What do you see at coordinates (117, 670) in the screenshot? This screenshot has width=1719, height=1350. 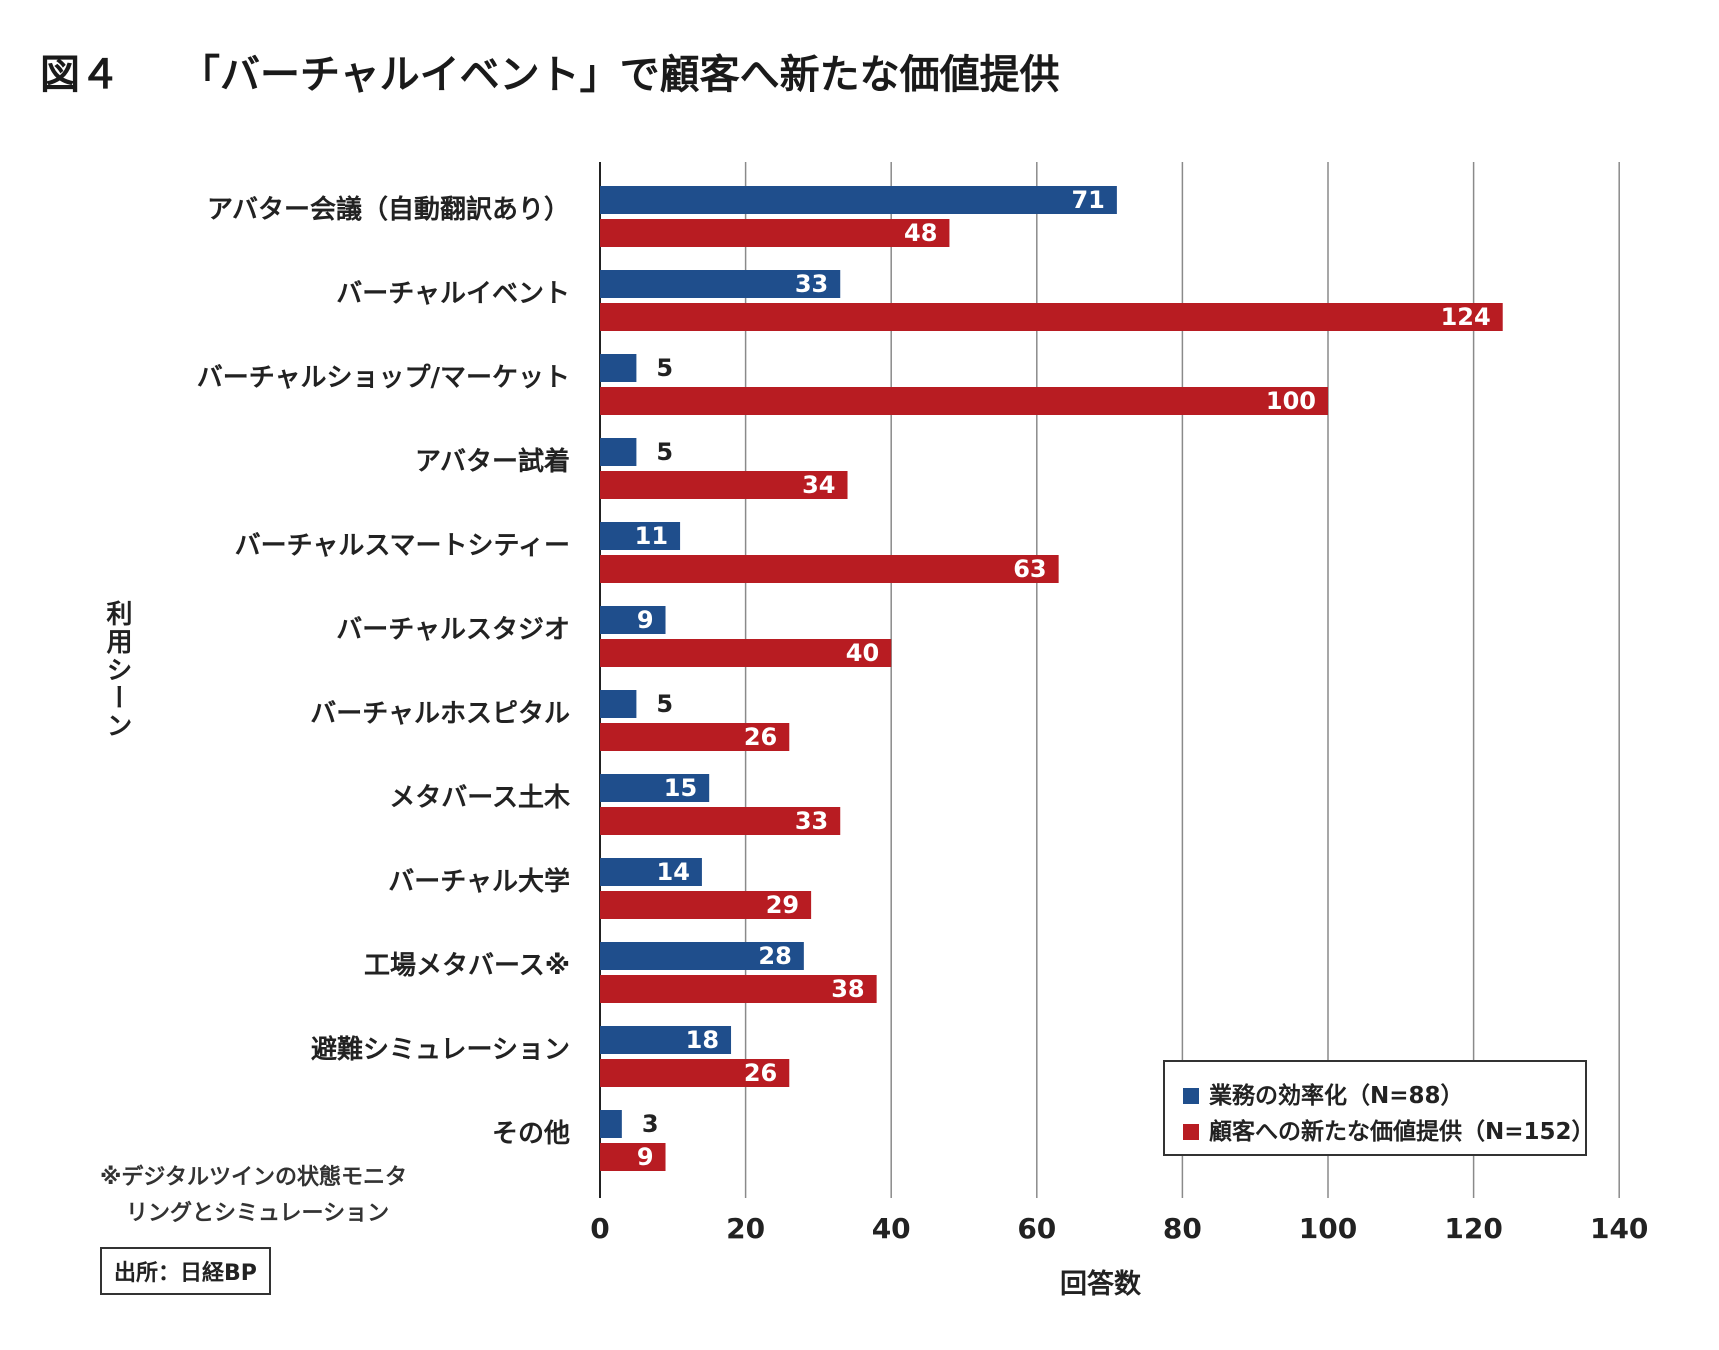 I see `y-axis-label: 利用シーン` at bounding box center [117, 670].